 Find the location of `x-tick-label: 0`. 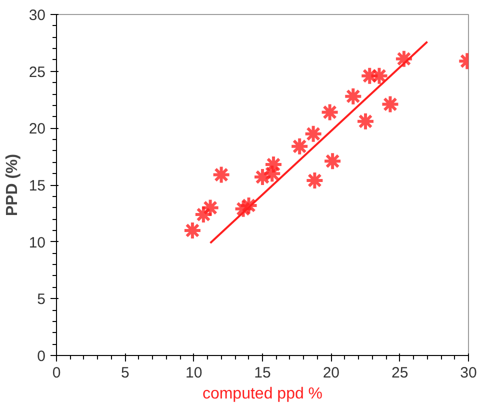

x-tick-label: 0 is located at coordinates (56, 373).